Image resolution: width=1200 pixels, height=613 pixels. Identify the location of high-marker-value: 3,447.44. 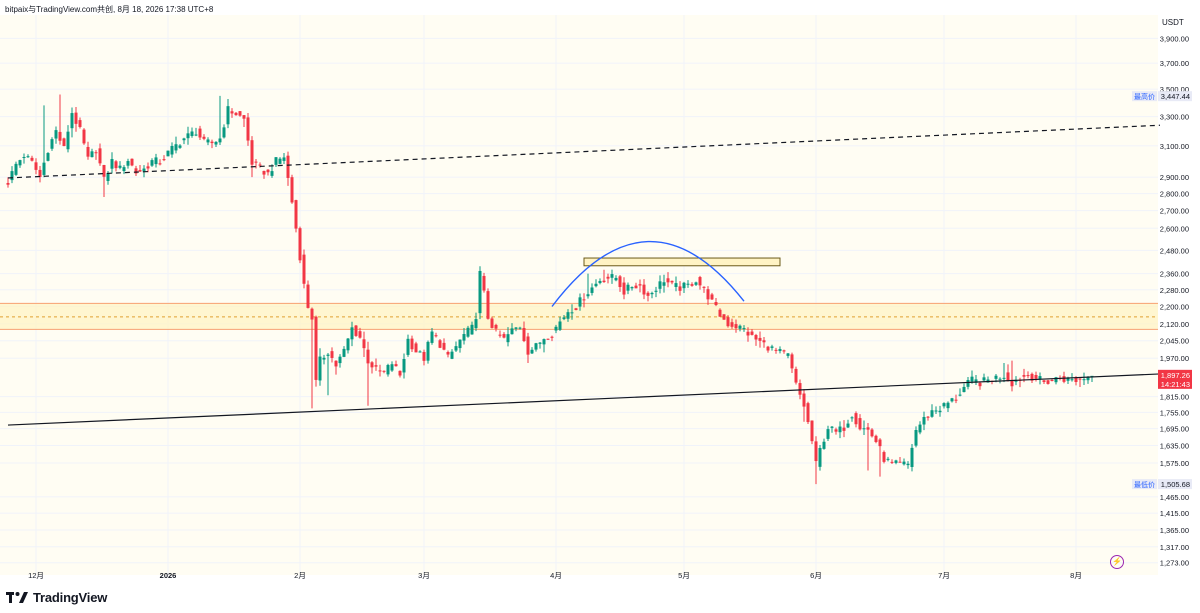
(1175, 96).